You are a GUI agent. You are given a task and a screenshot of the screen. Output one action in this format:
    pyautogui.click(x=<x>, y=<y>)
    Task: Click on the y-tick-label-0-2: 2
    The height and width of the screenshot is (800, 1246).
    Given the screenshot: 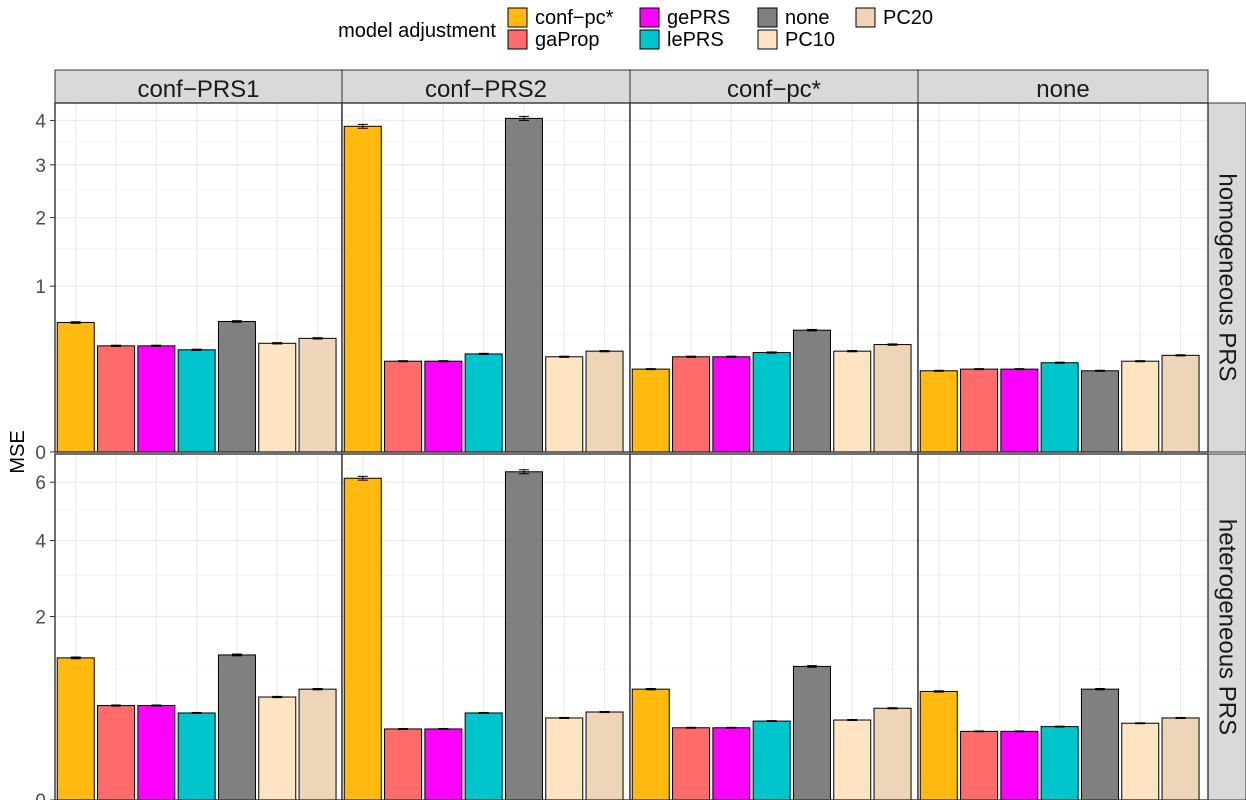 What is the action you would take?
    pyautogui.click(x=40, y=219)
    